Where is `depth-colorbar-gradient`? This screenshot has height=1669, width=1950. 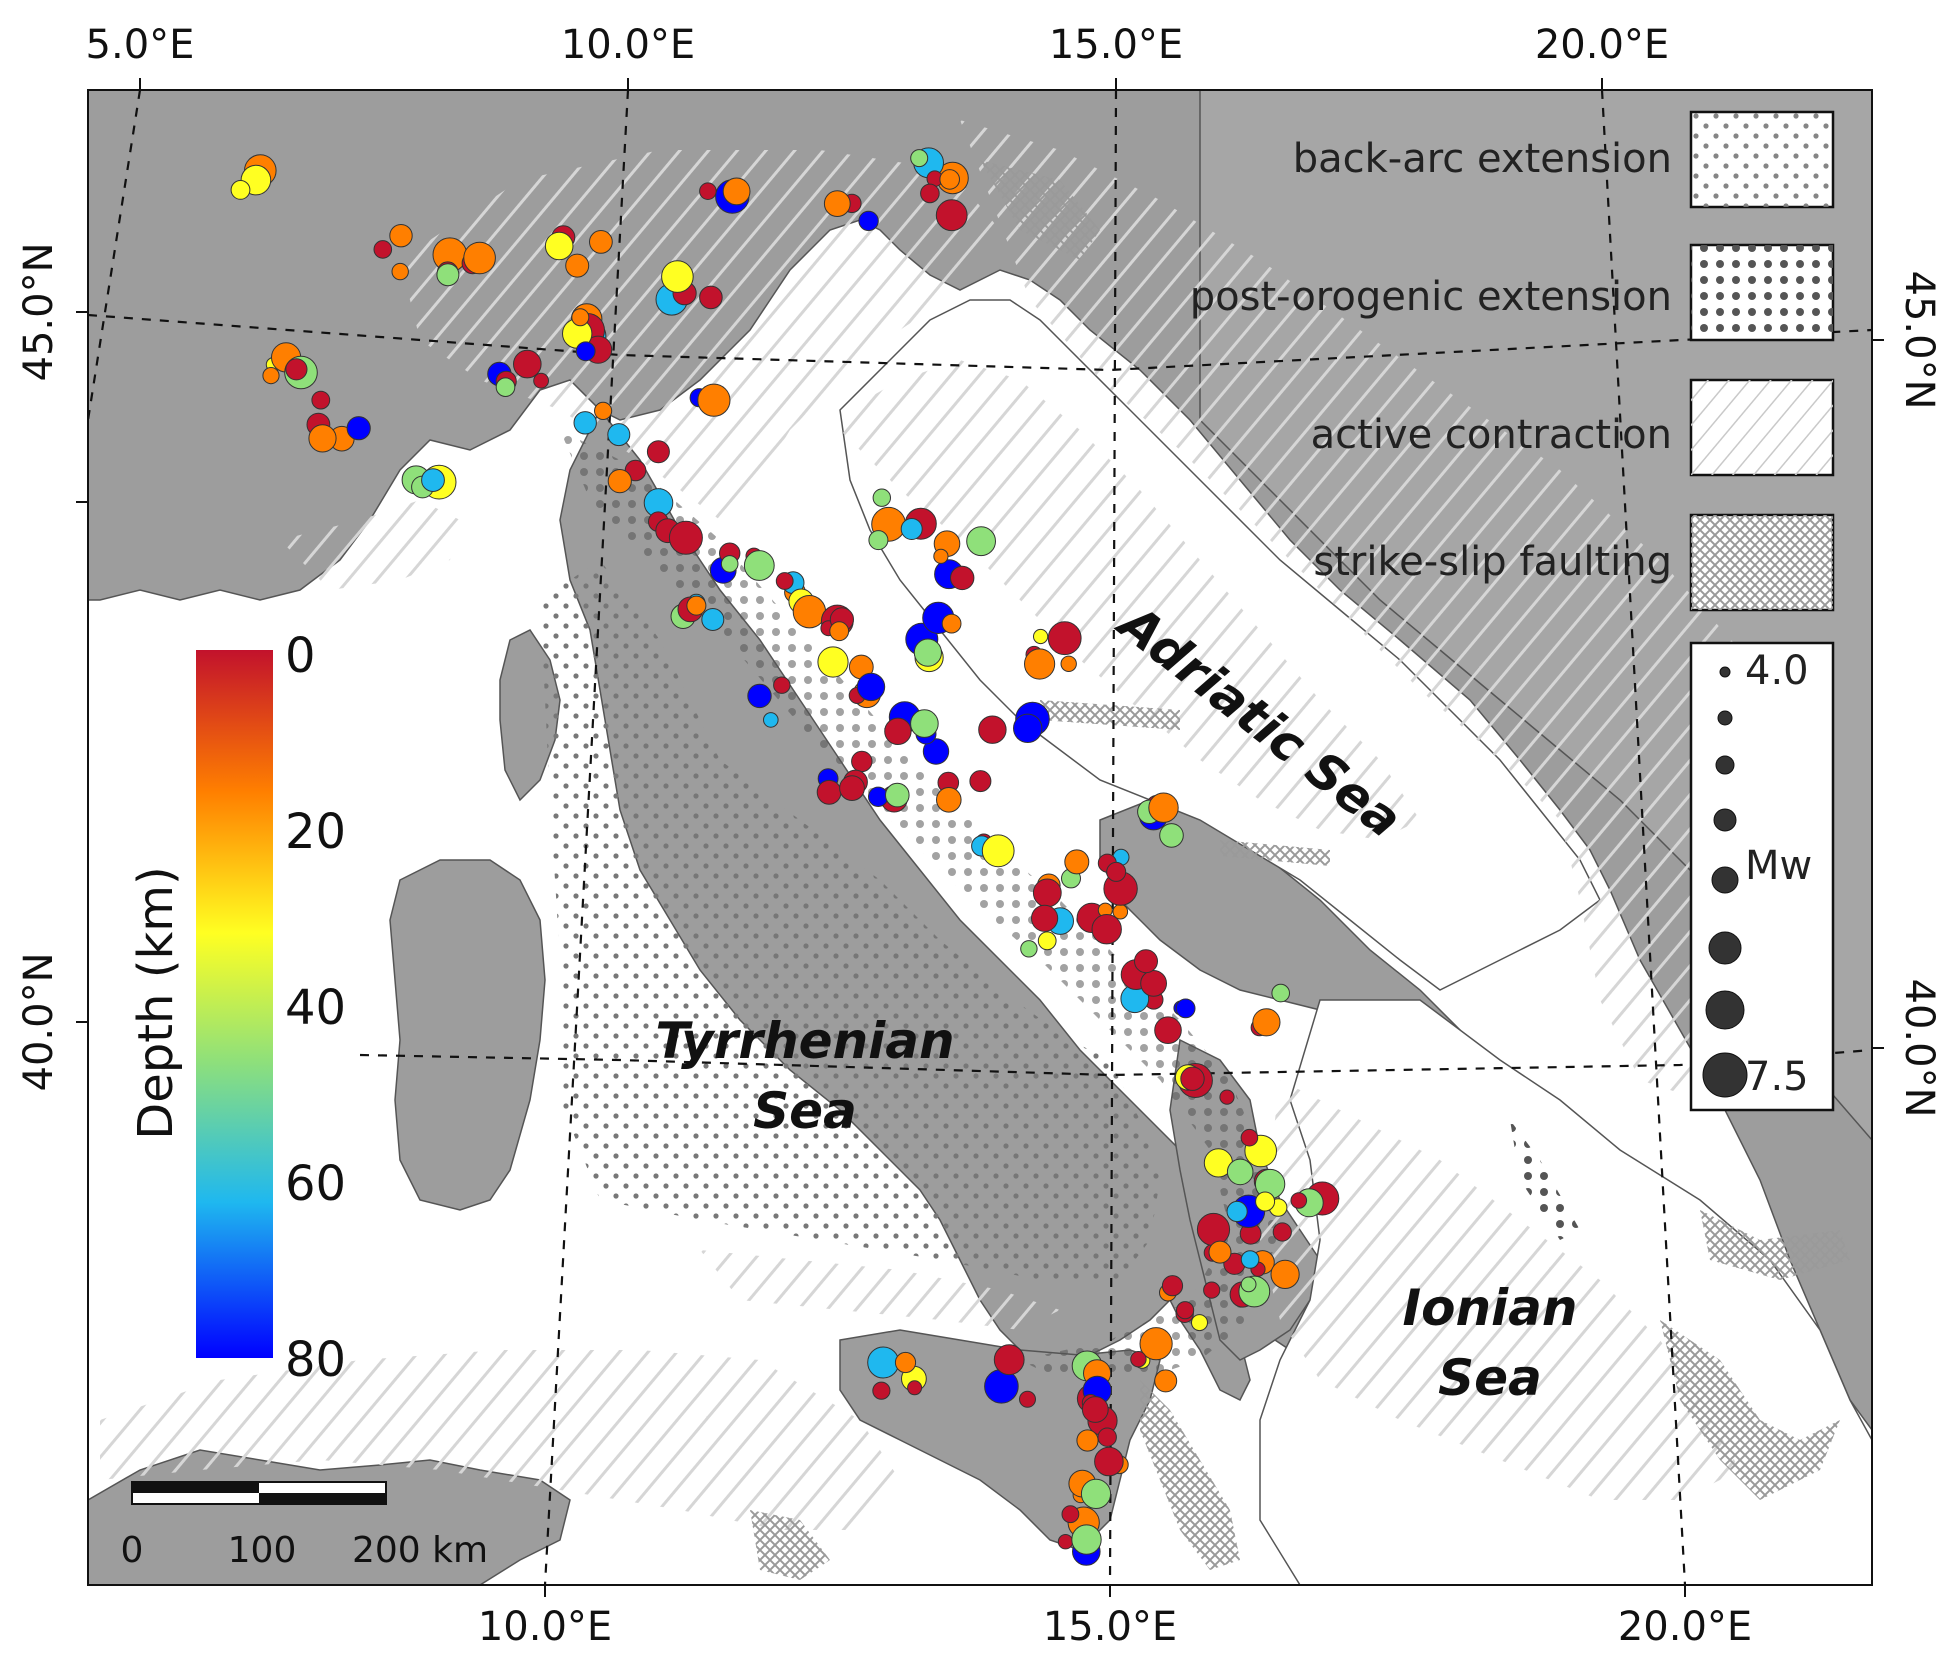 depth-colorbar-gradient is located at coordinates (234, 1004).